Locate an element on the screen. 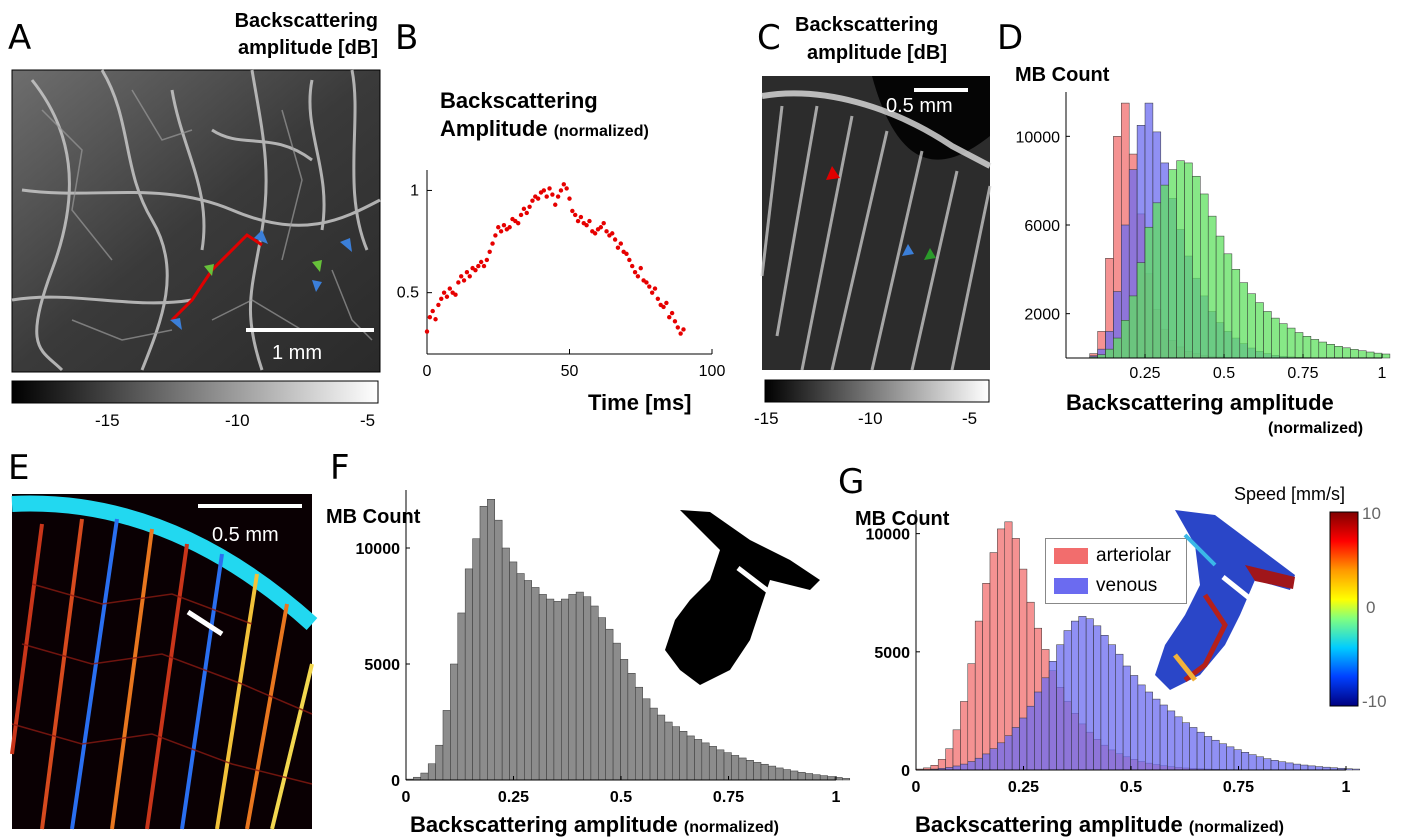 The image size is (1406, 839). panel-f-x-tick-label: 0.75 is located at coordinates (728, 797).